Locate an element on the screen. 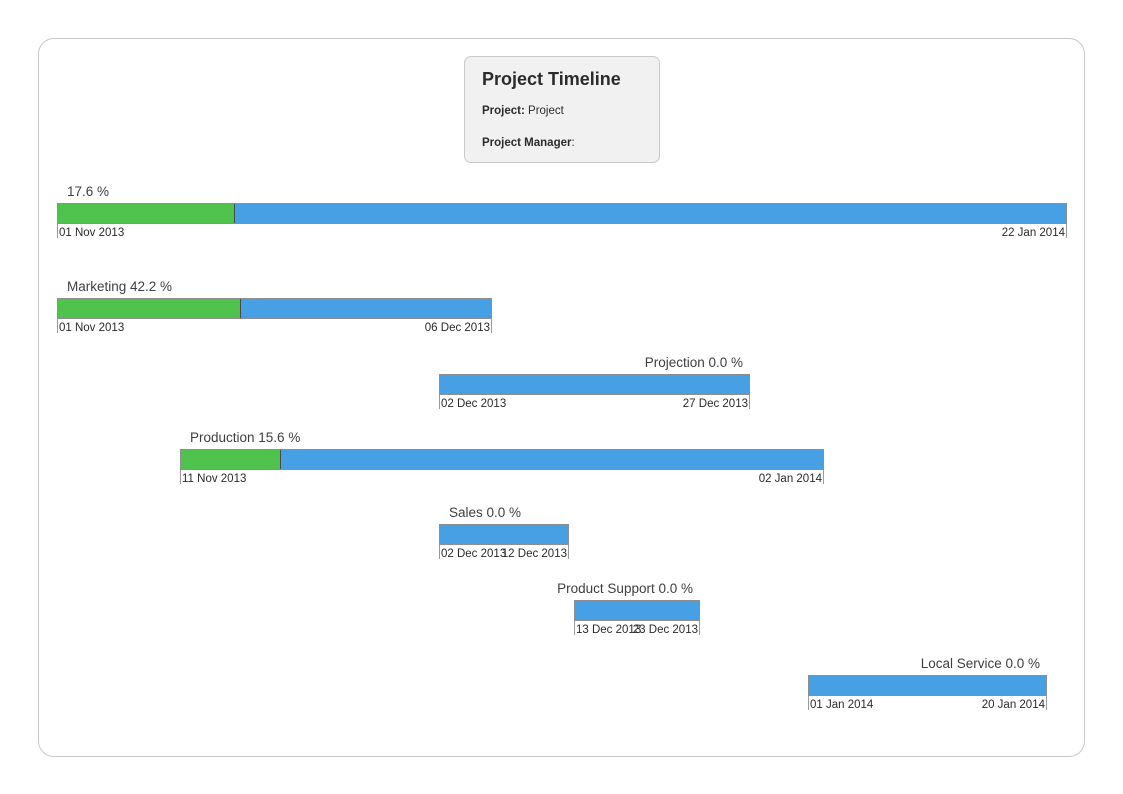  task-end-date: 12 Dec 2013 is located at coordinates (534, 554).